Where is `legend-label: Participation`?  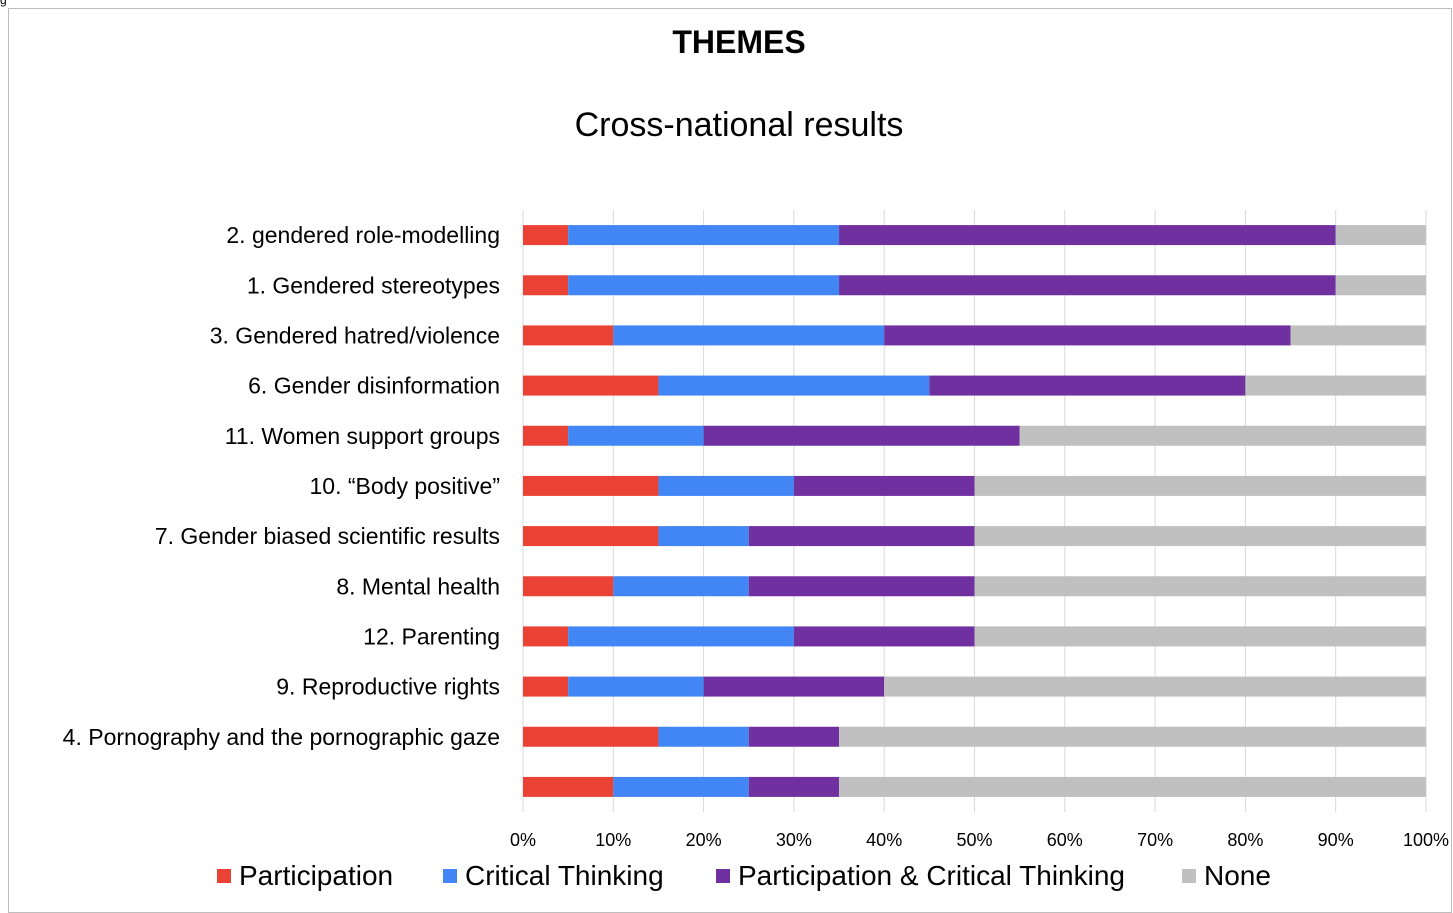 legend-label: Participation is located at coordinates (316, 875).